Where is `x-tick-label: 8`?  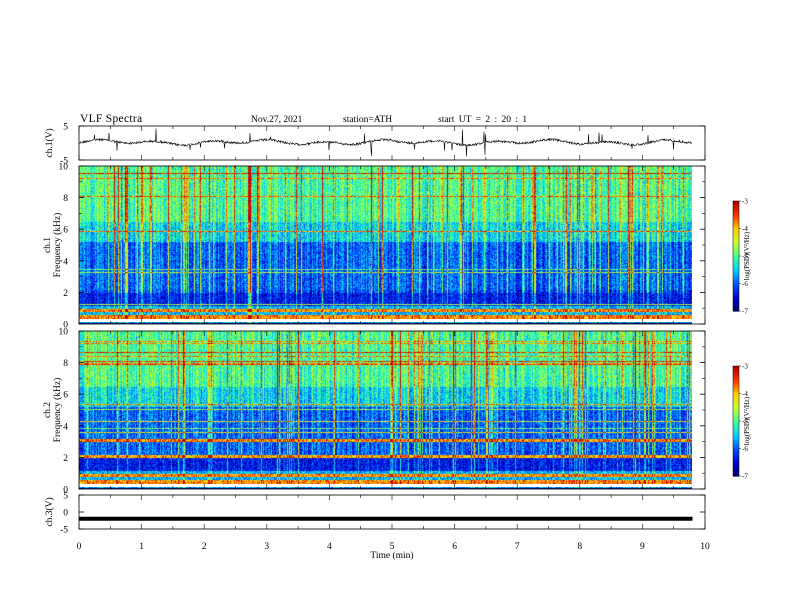
x-tick-label: 8 is located at coordinates (579, 547).